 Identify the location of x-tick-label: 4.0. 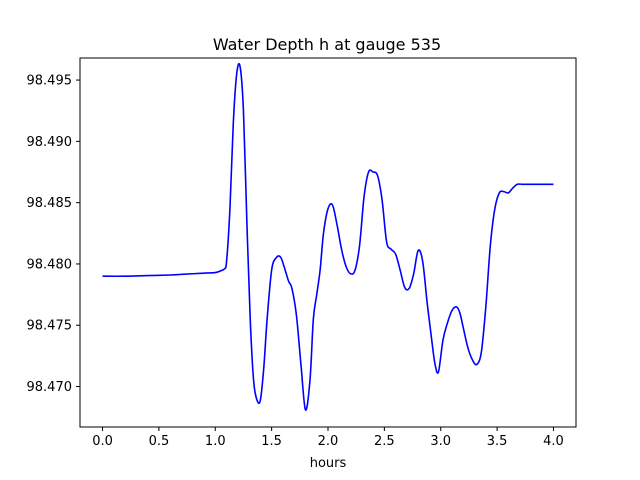
(553, 441).